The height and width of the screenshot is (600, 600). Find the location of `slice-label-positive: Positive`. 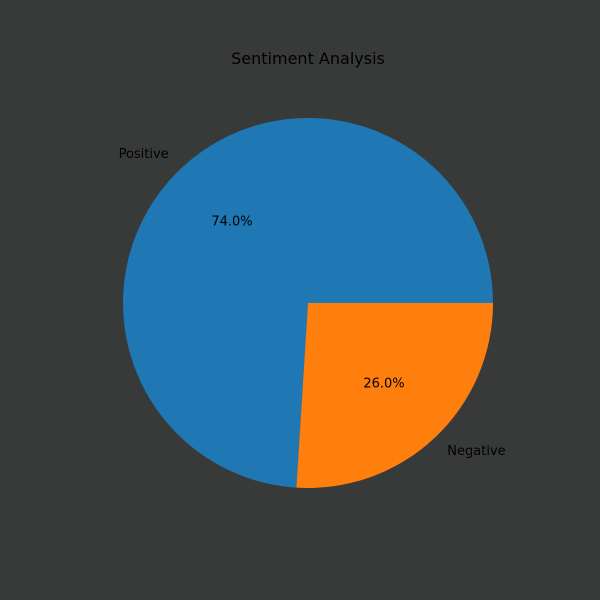

slice-label-positive: Positive is located at coordinates (144, 154).